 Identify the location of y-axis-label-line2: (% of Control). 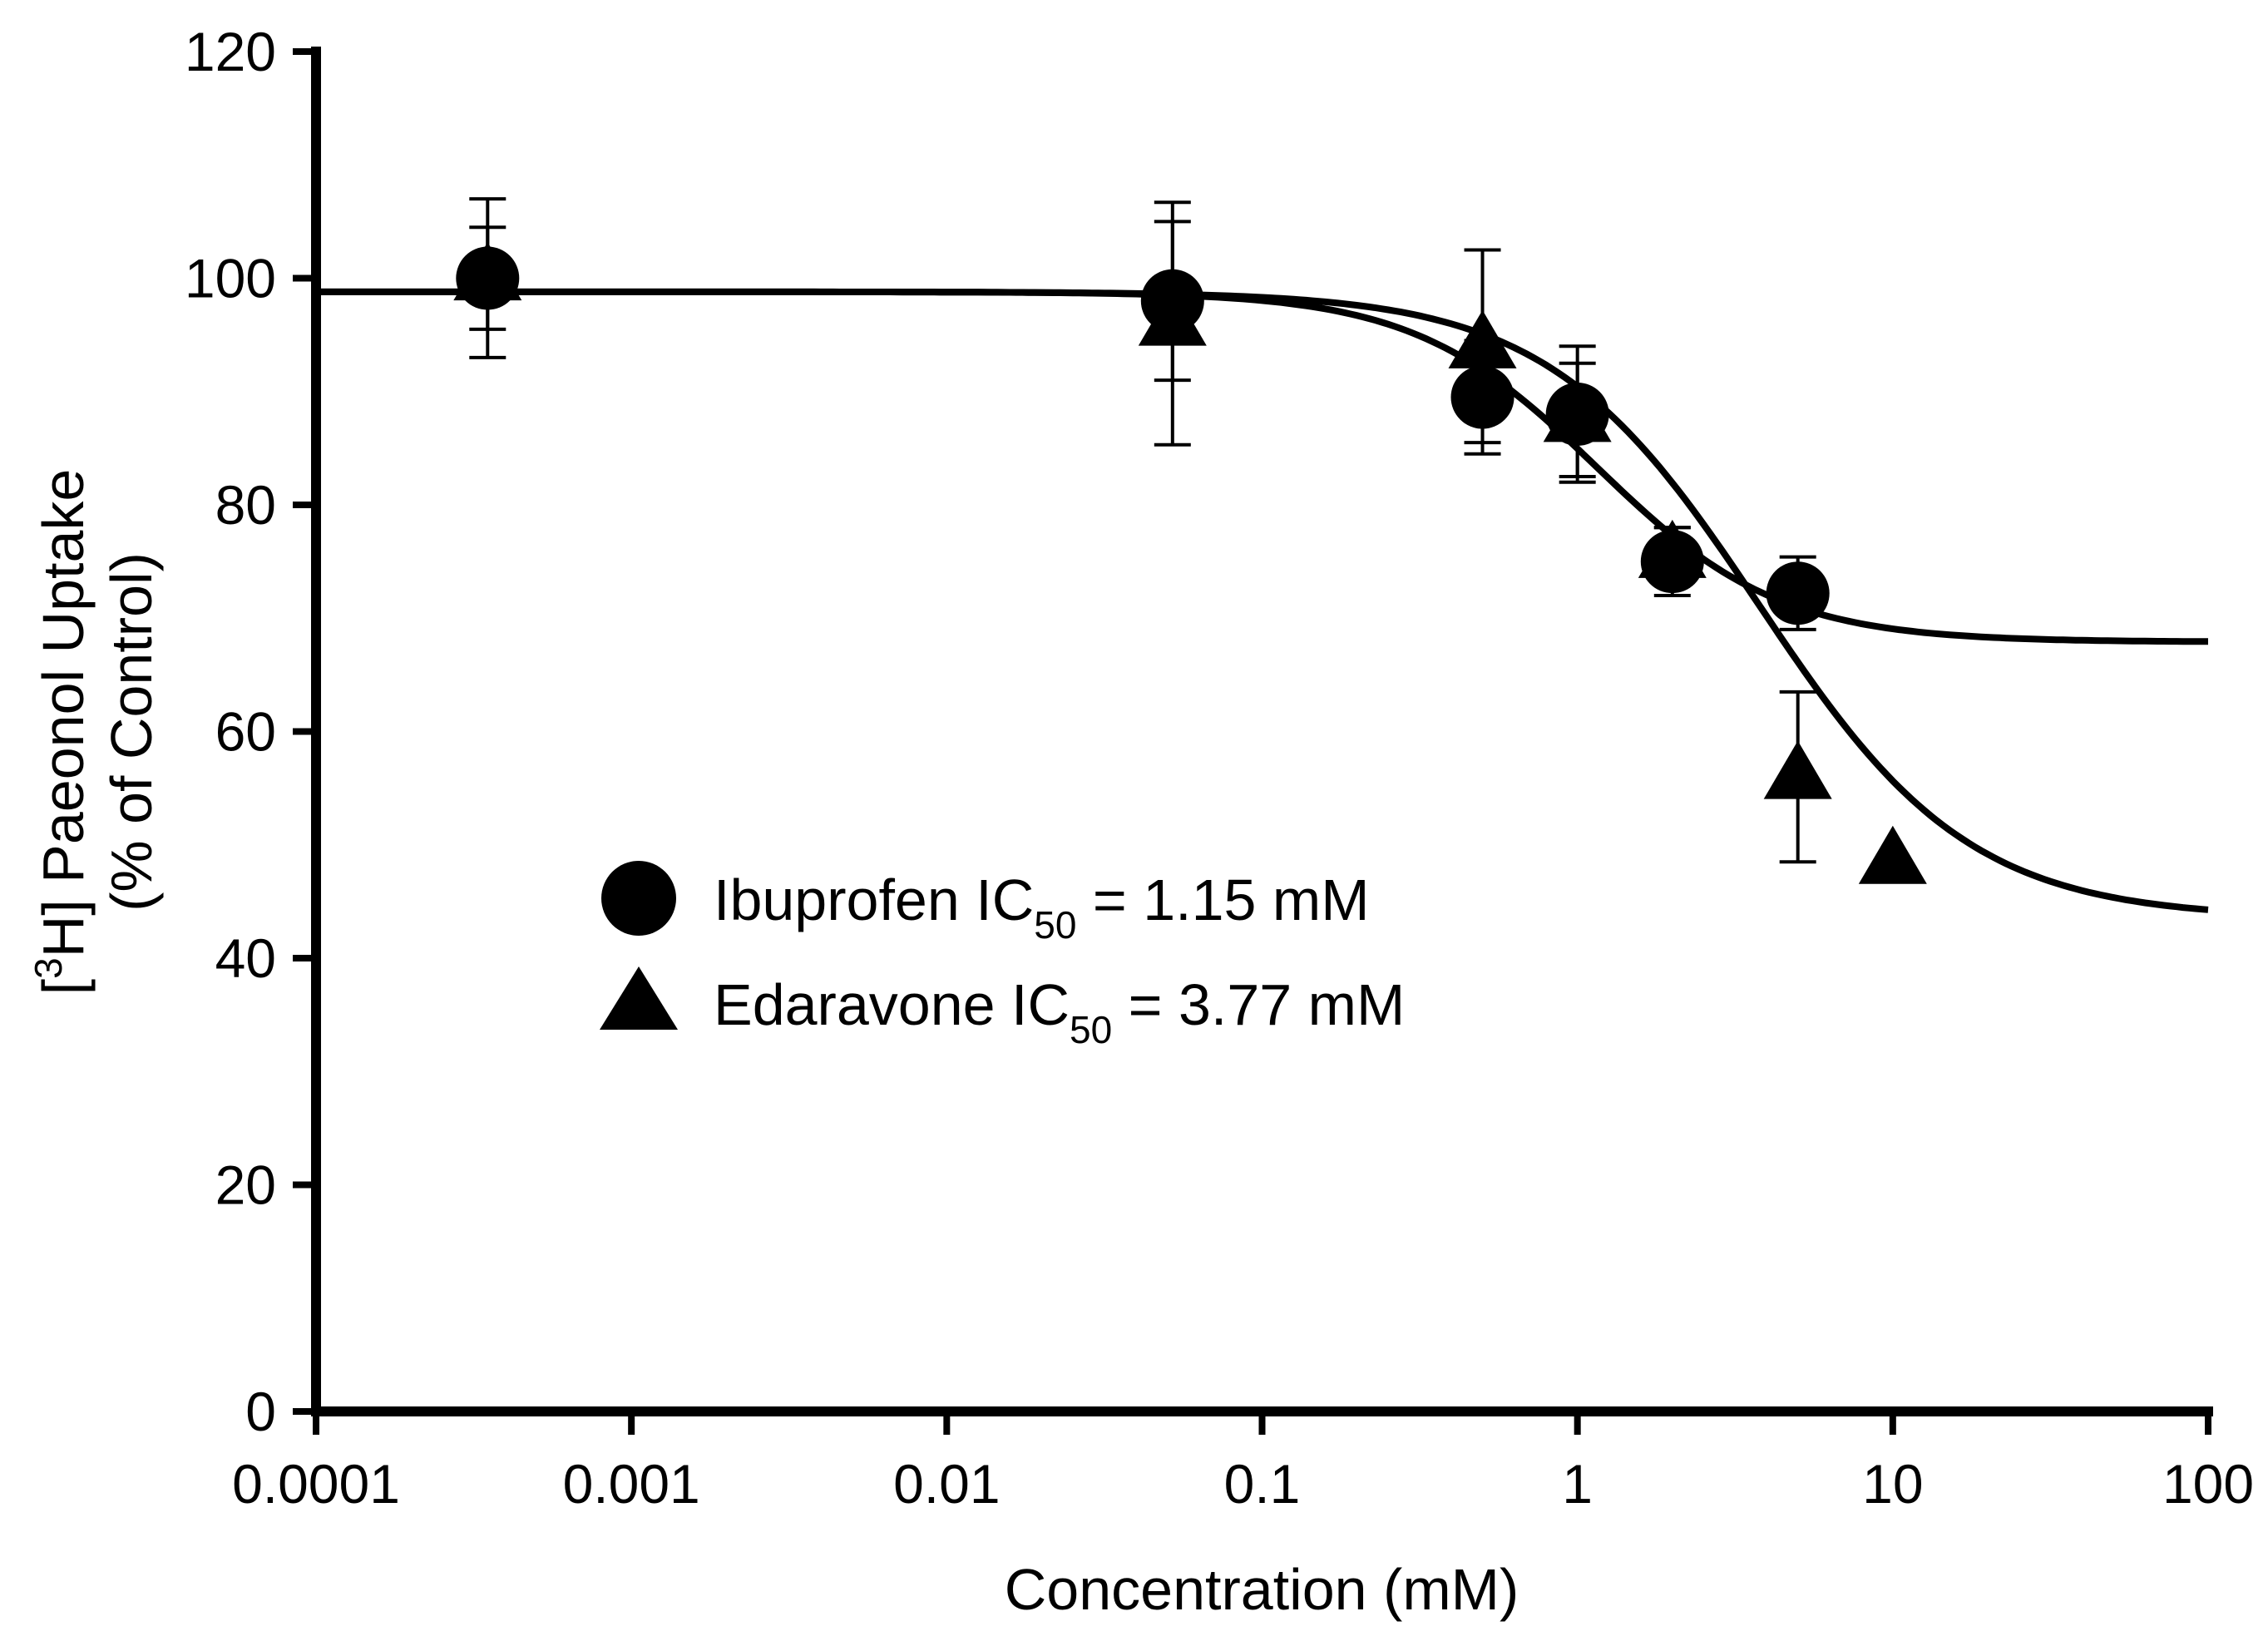
(131, 732).